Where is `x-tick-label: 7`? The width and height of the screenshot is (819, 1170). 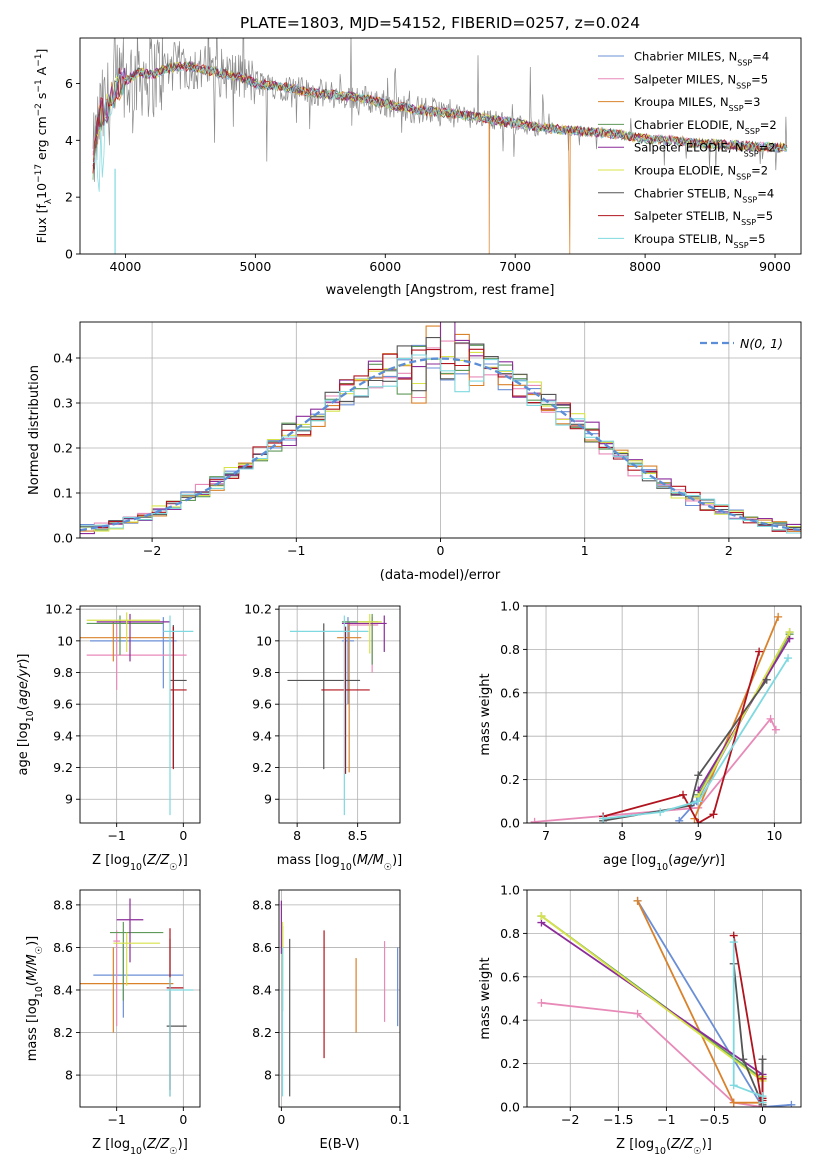
x-tick-label: 7 is located at coordinates (546, 835).